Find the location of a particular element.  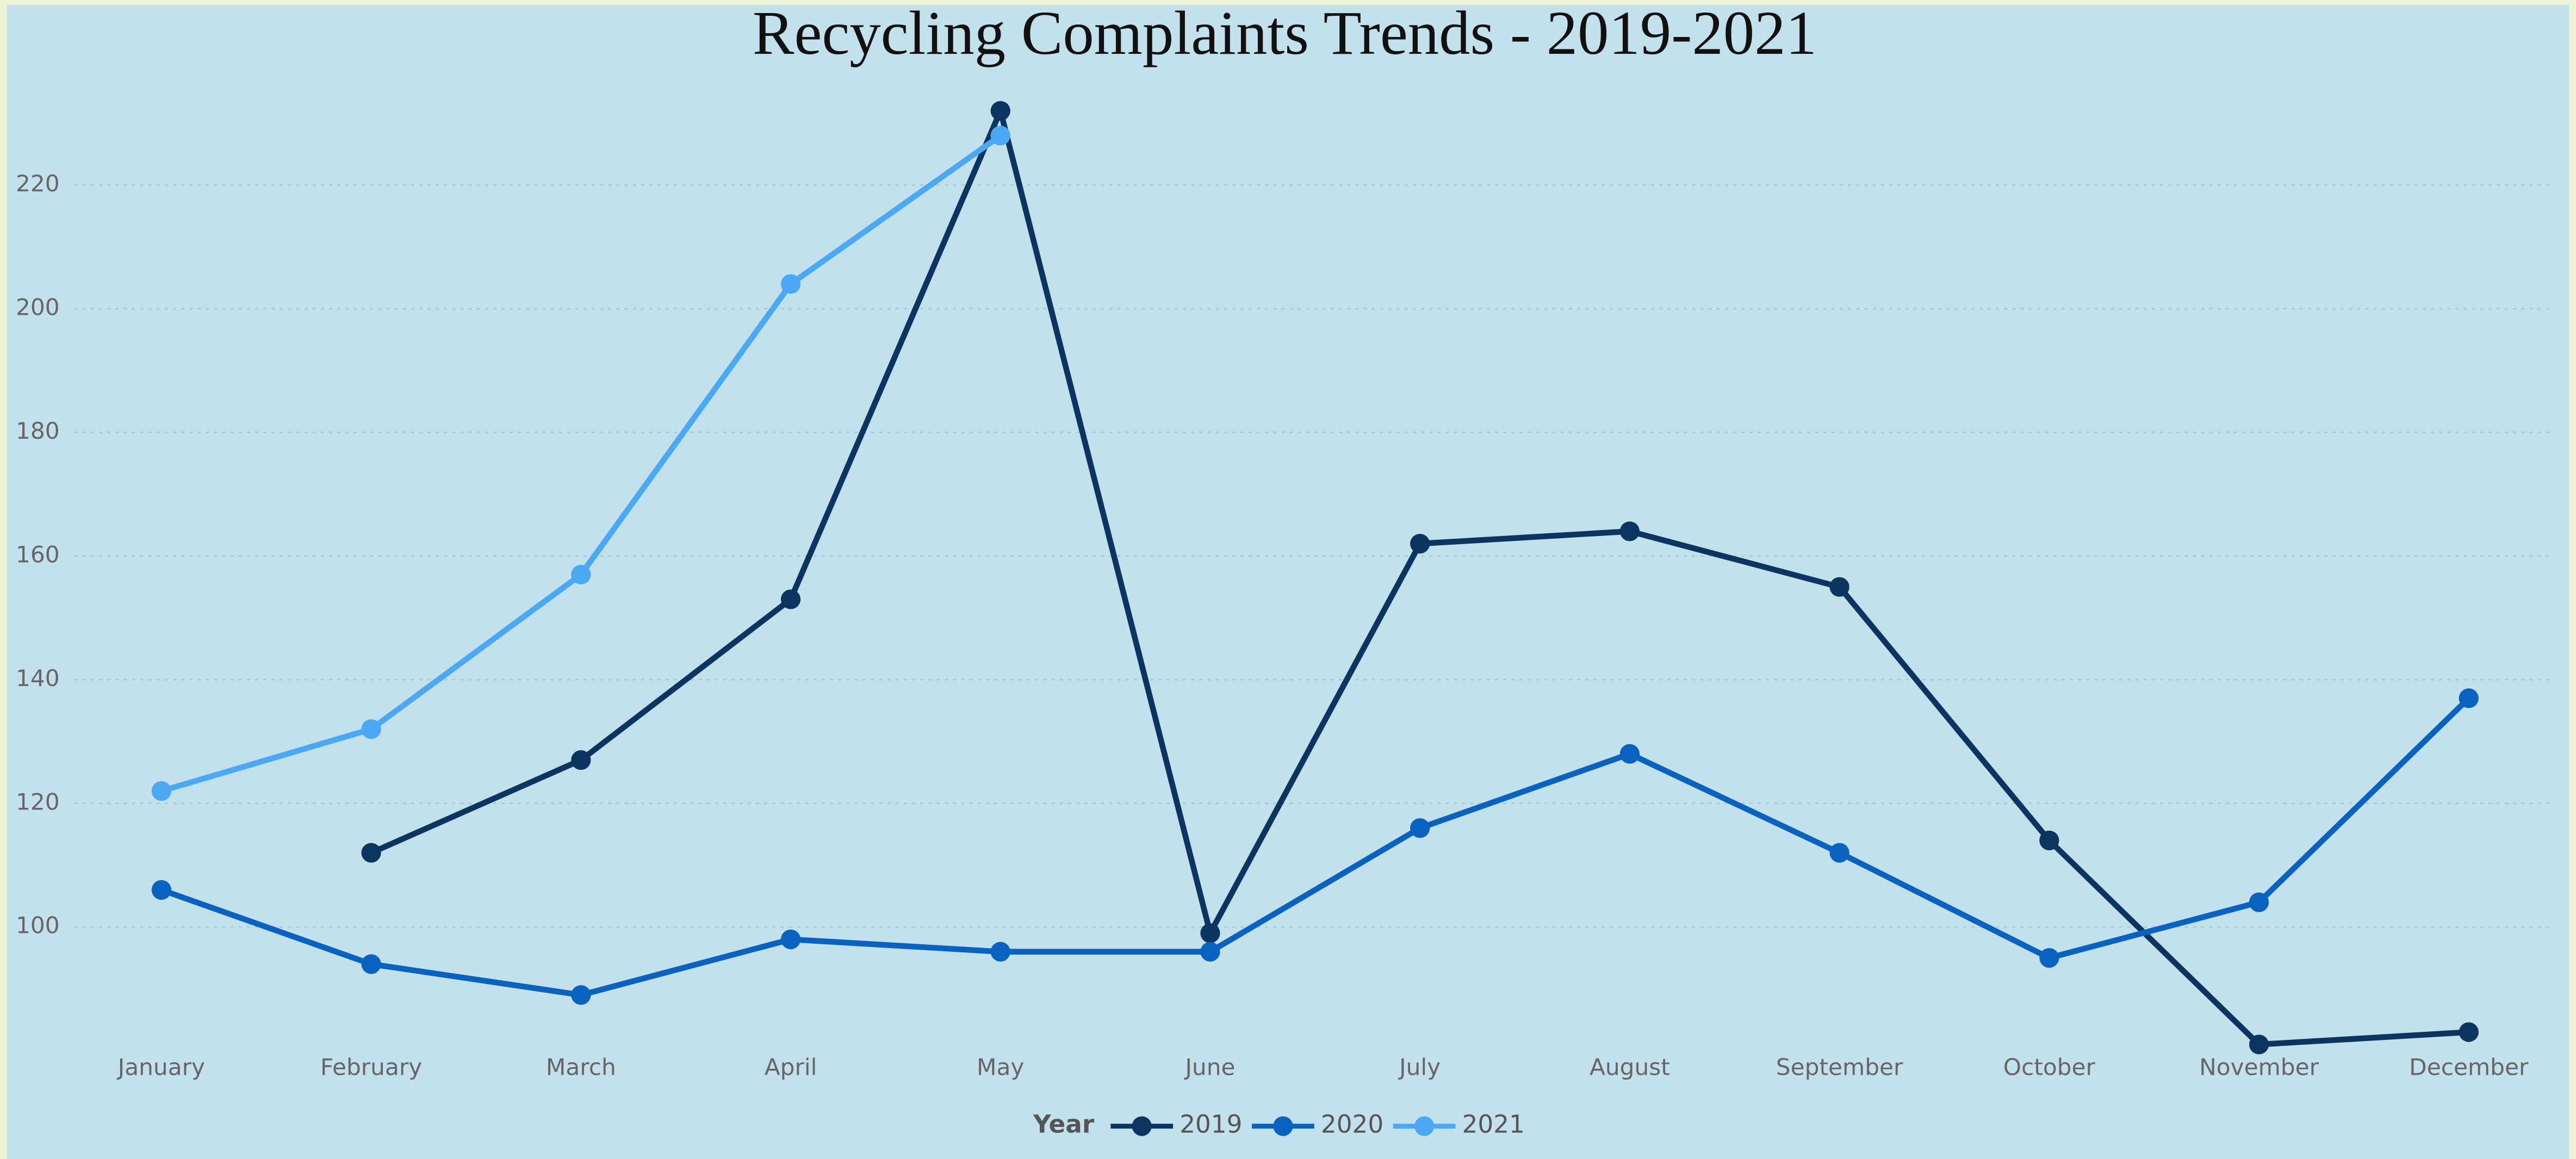

y-tick-label: 220 is located at coordinates (38, 183).